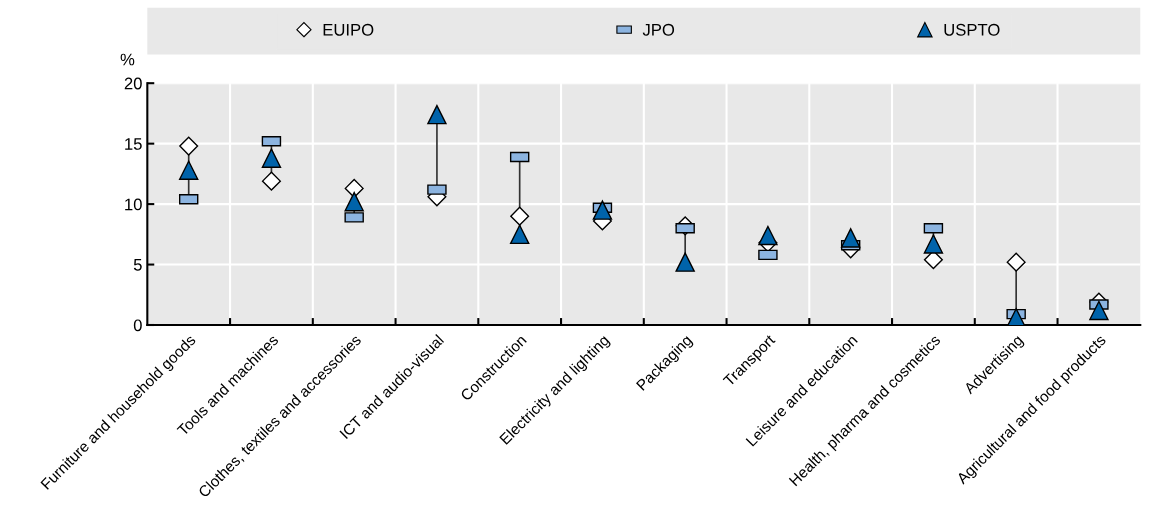  I want to click on y-tick-label: 0, so click(137, 325).